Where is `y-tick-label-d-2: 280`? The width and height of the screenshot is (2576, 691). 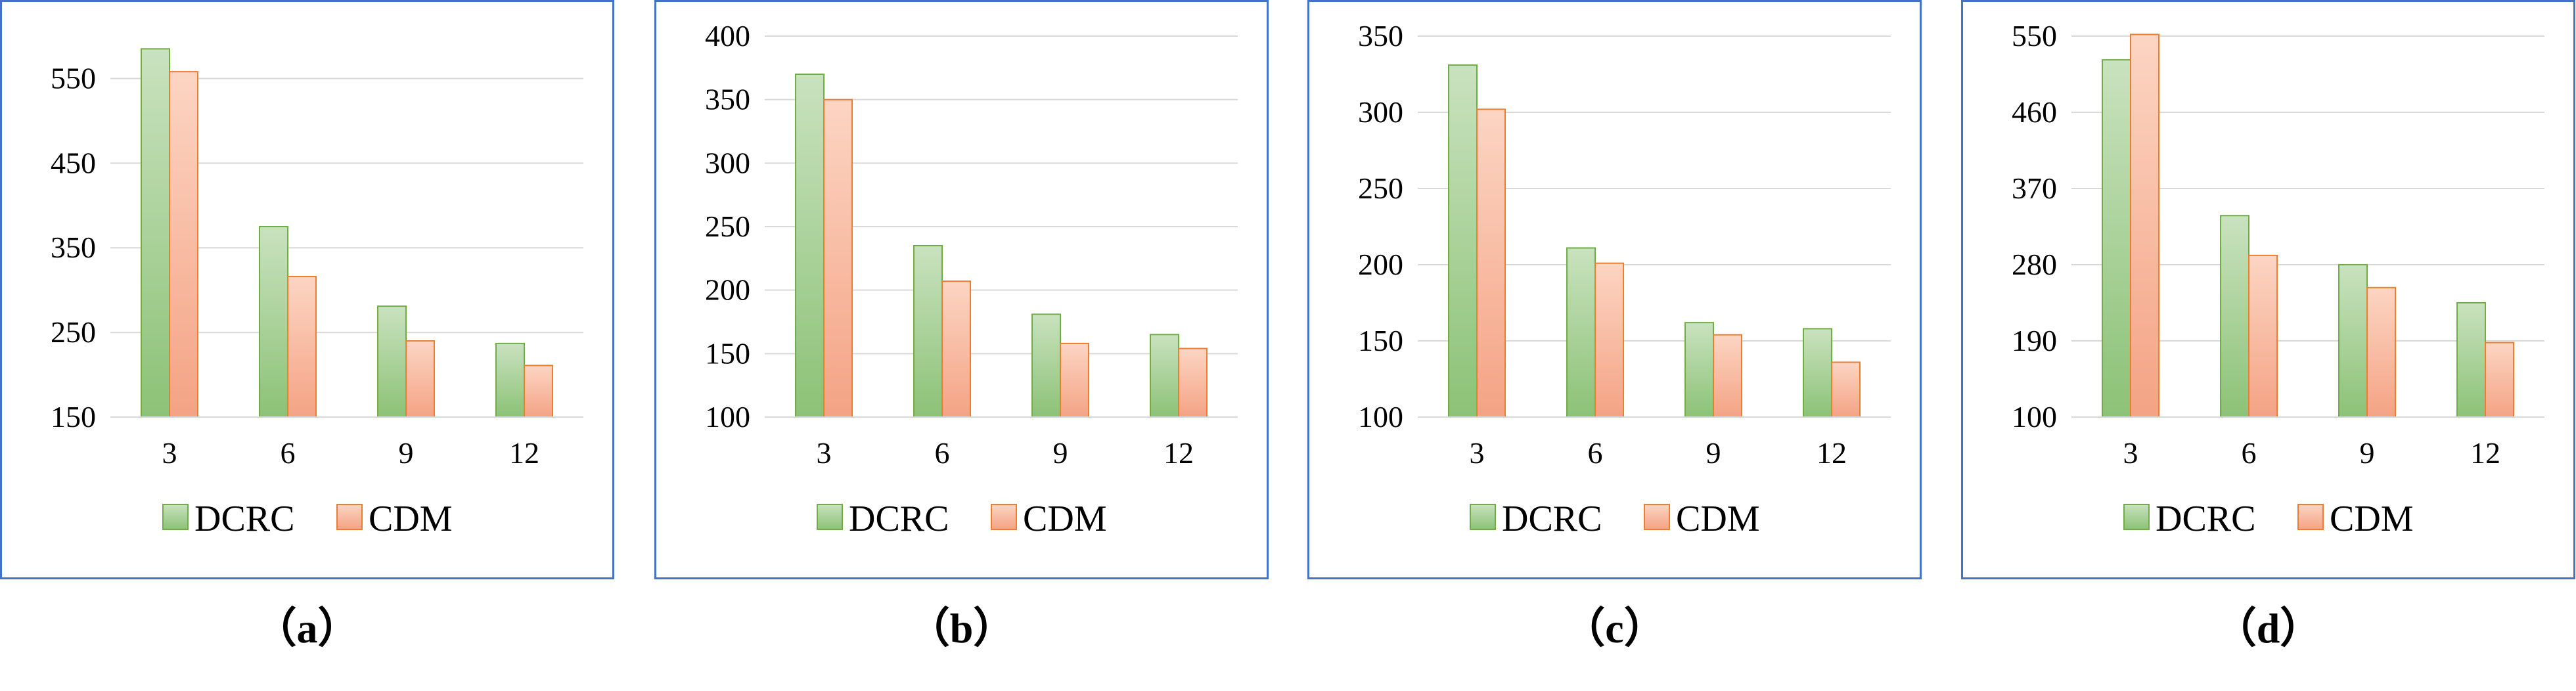
y-tick-label-d-2: 280 is located at coordinates (2034, 265).